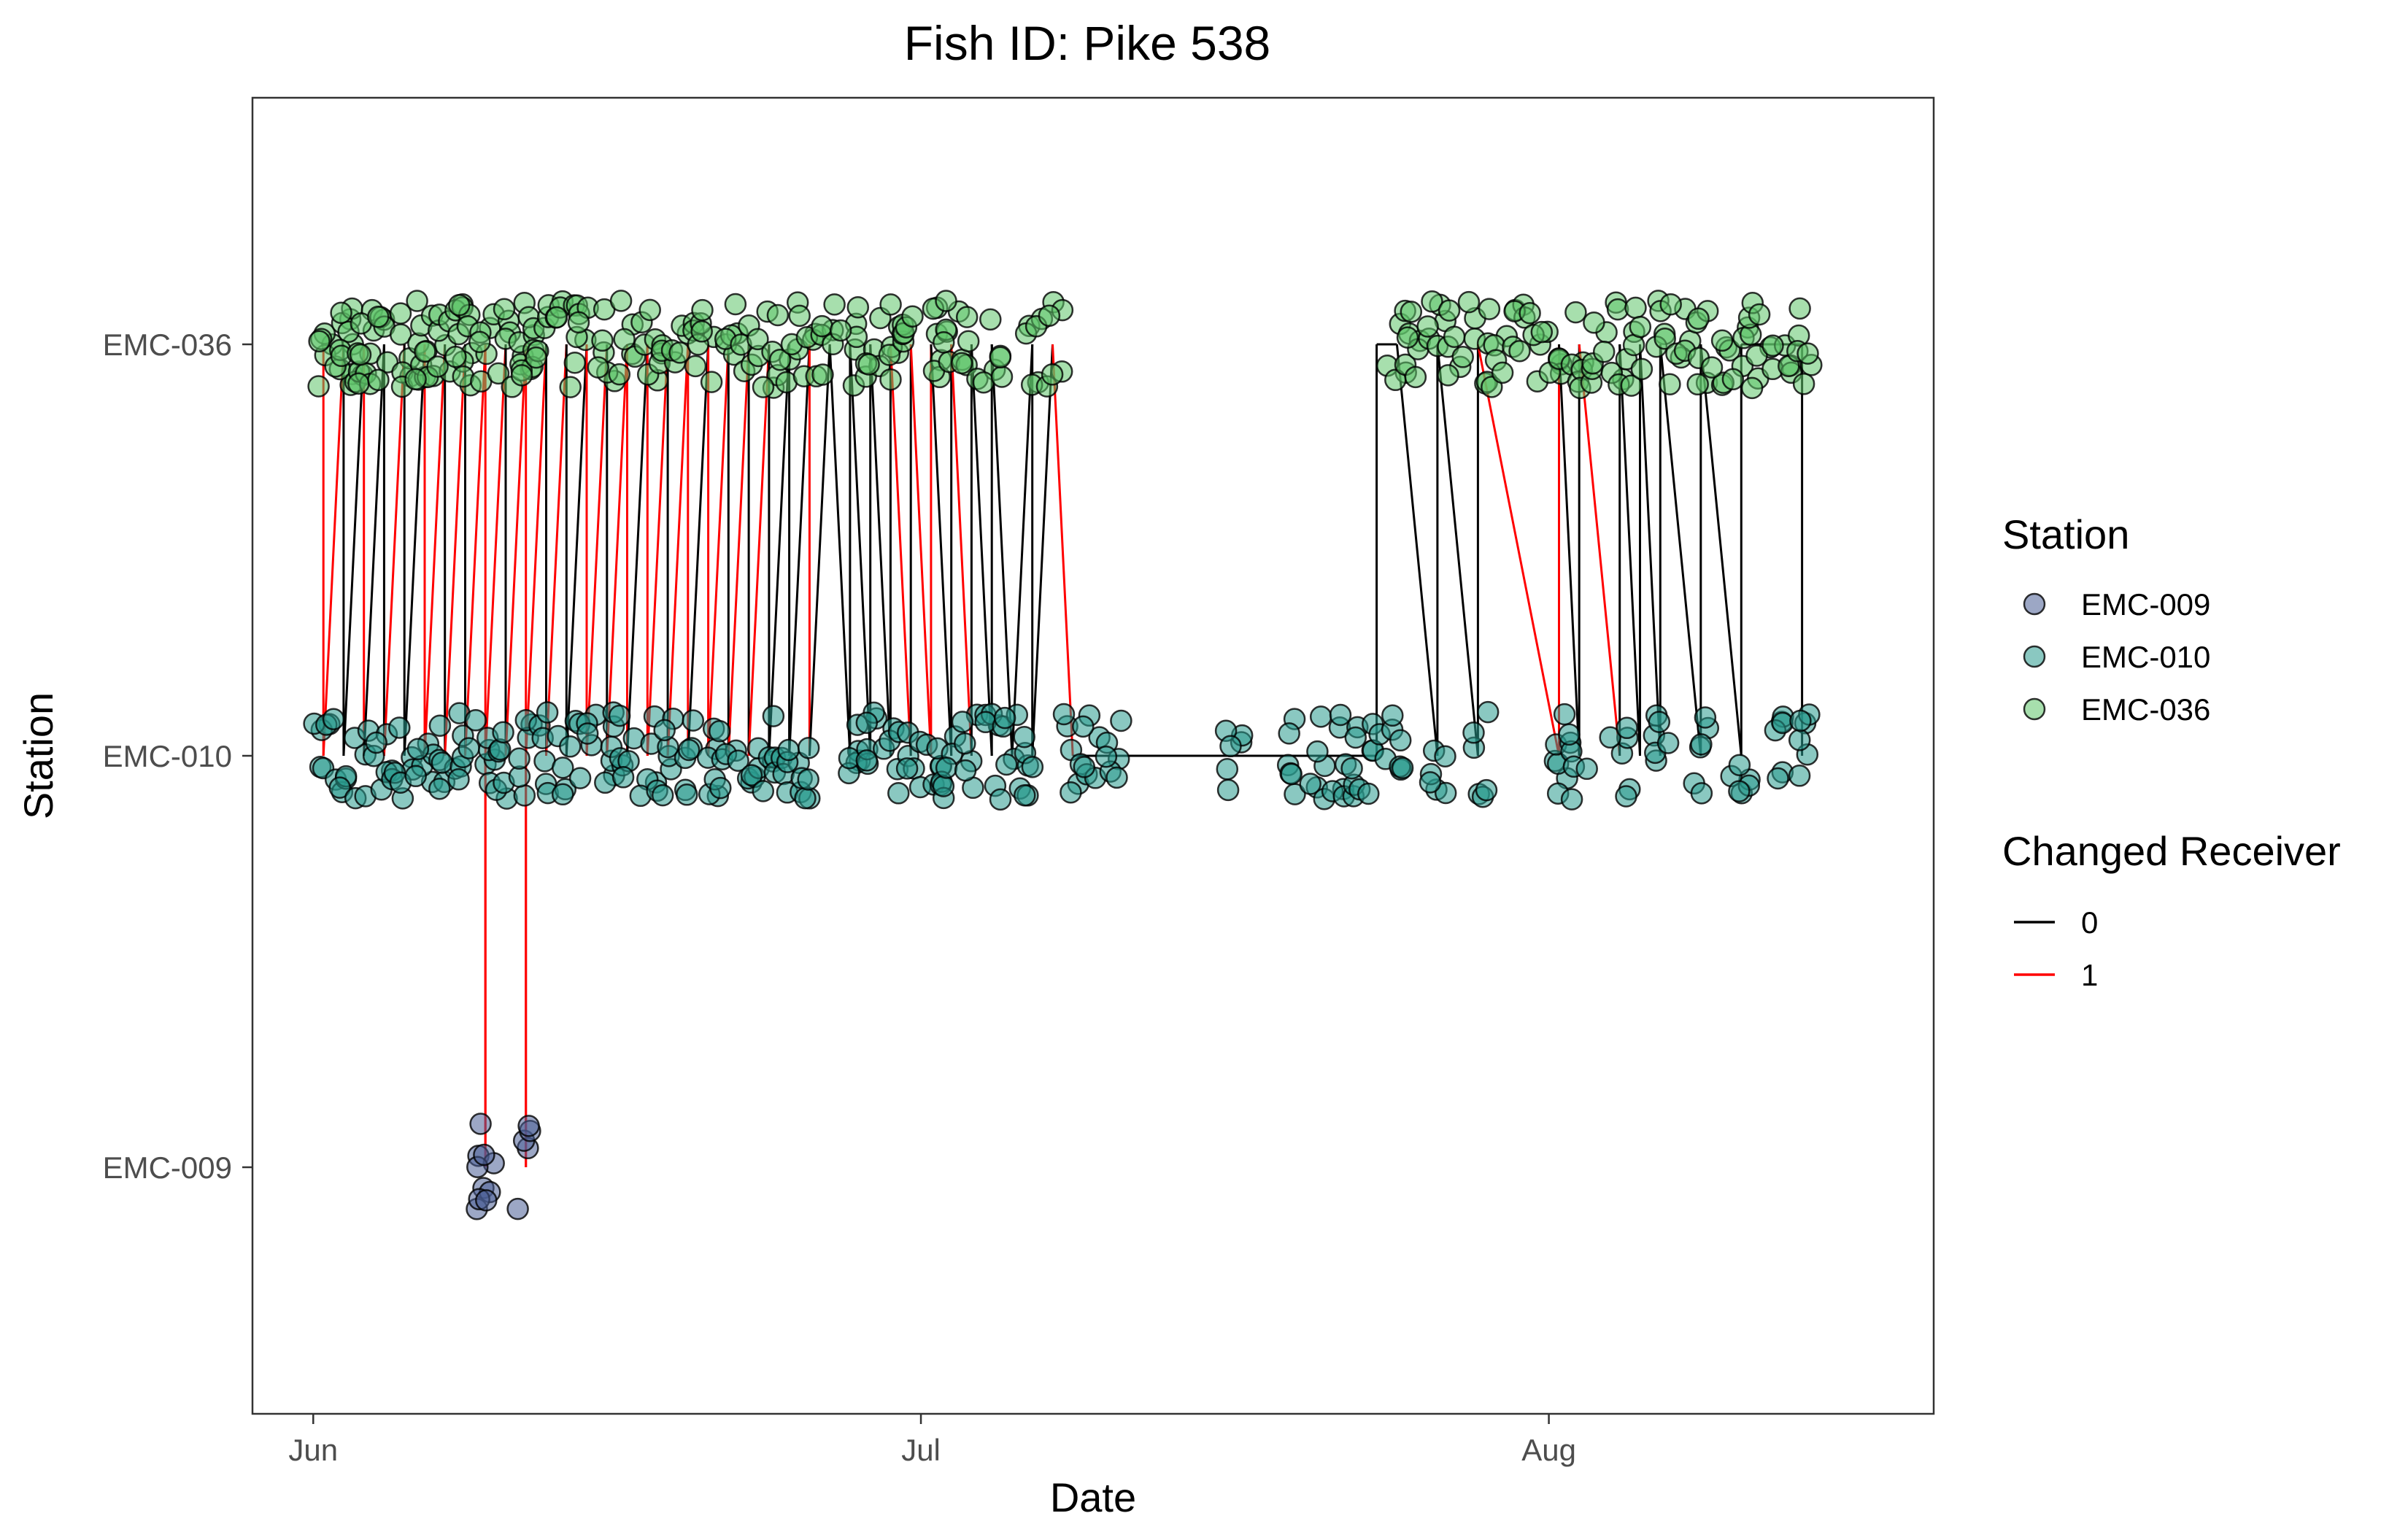 The height and width of the screenshot is (1532, 2408). I want to click on x-axis: Jun Jul Aug, so click(932, 1441).